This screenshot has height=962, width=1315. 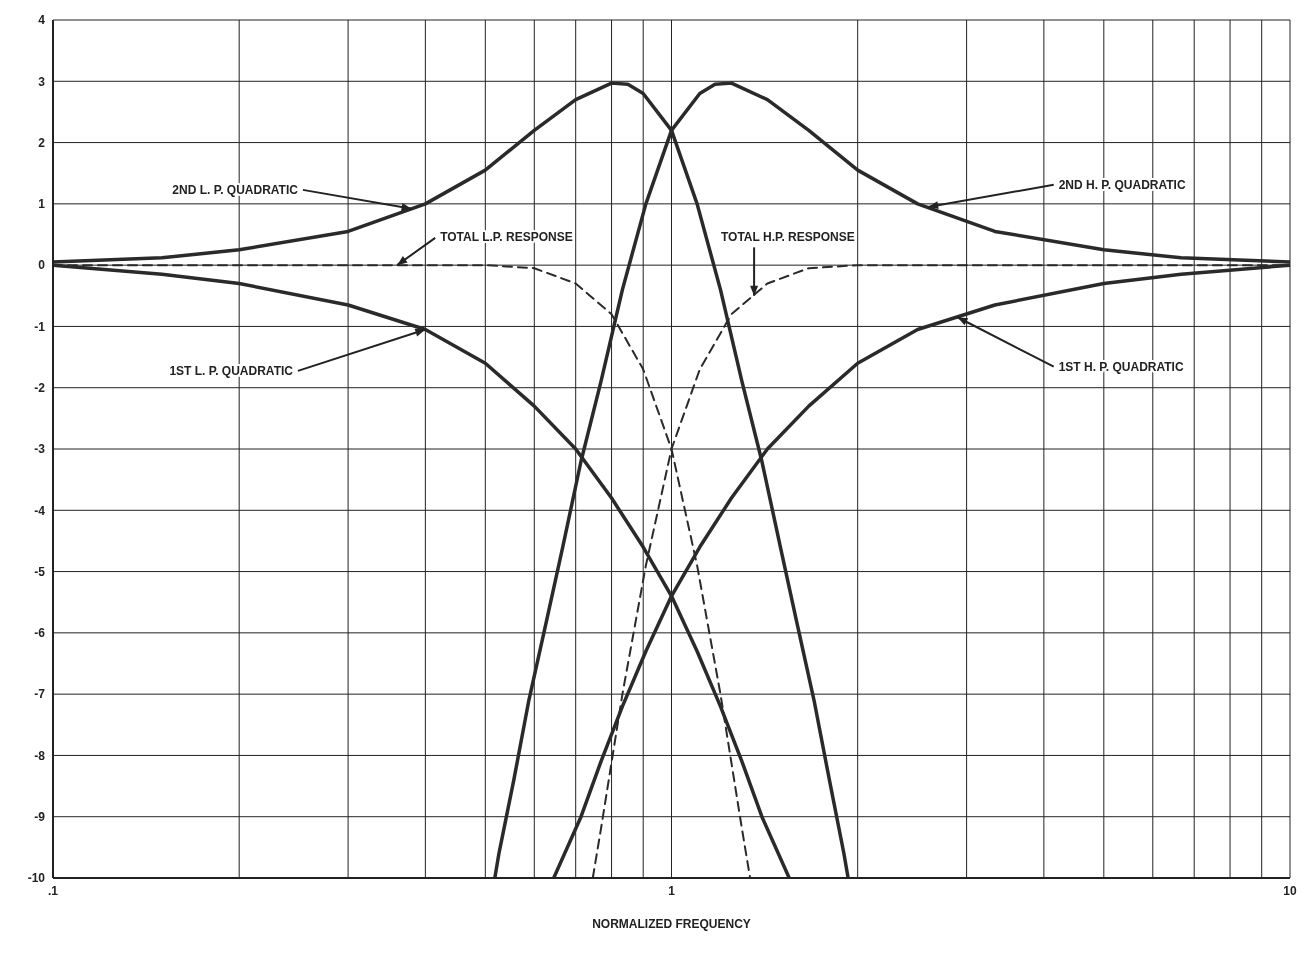 What do you see at coordinates (42, 204) in the screenshot?
I see `y-tick-label: 1` at bounding box center [42, 204].